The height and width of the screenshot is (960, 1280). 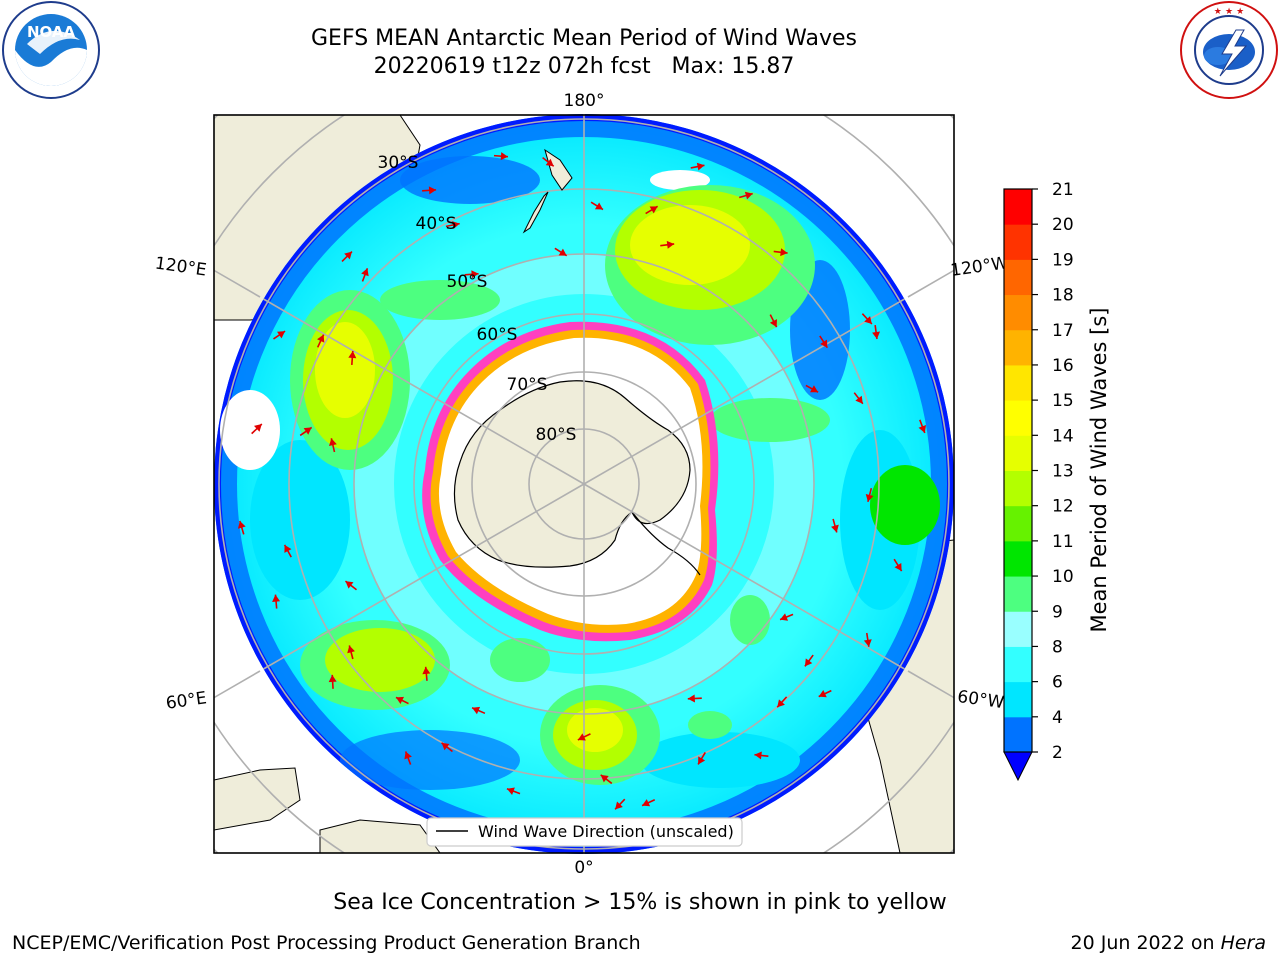 What do you see at coordinates (1063, 225) in the screenshot?
I see `colorbar-tick-label: 20` at bounding box center [1063, 225].